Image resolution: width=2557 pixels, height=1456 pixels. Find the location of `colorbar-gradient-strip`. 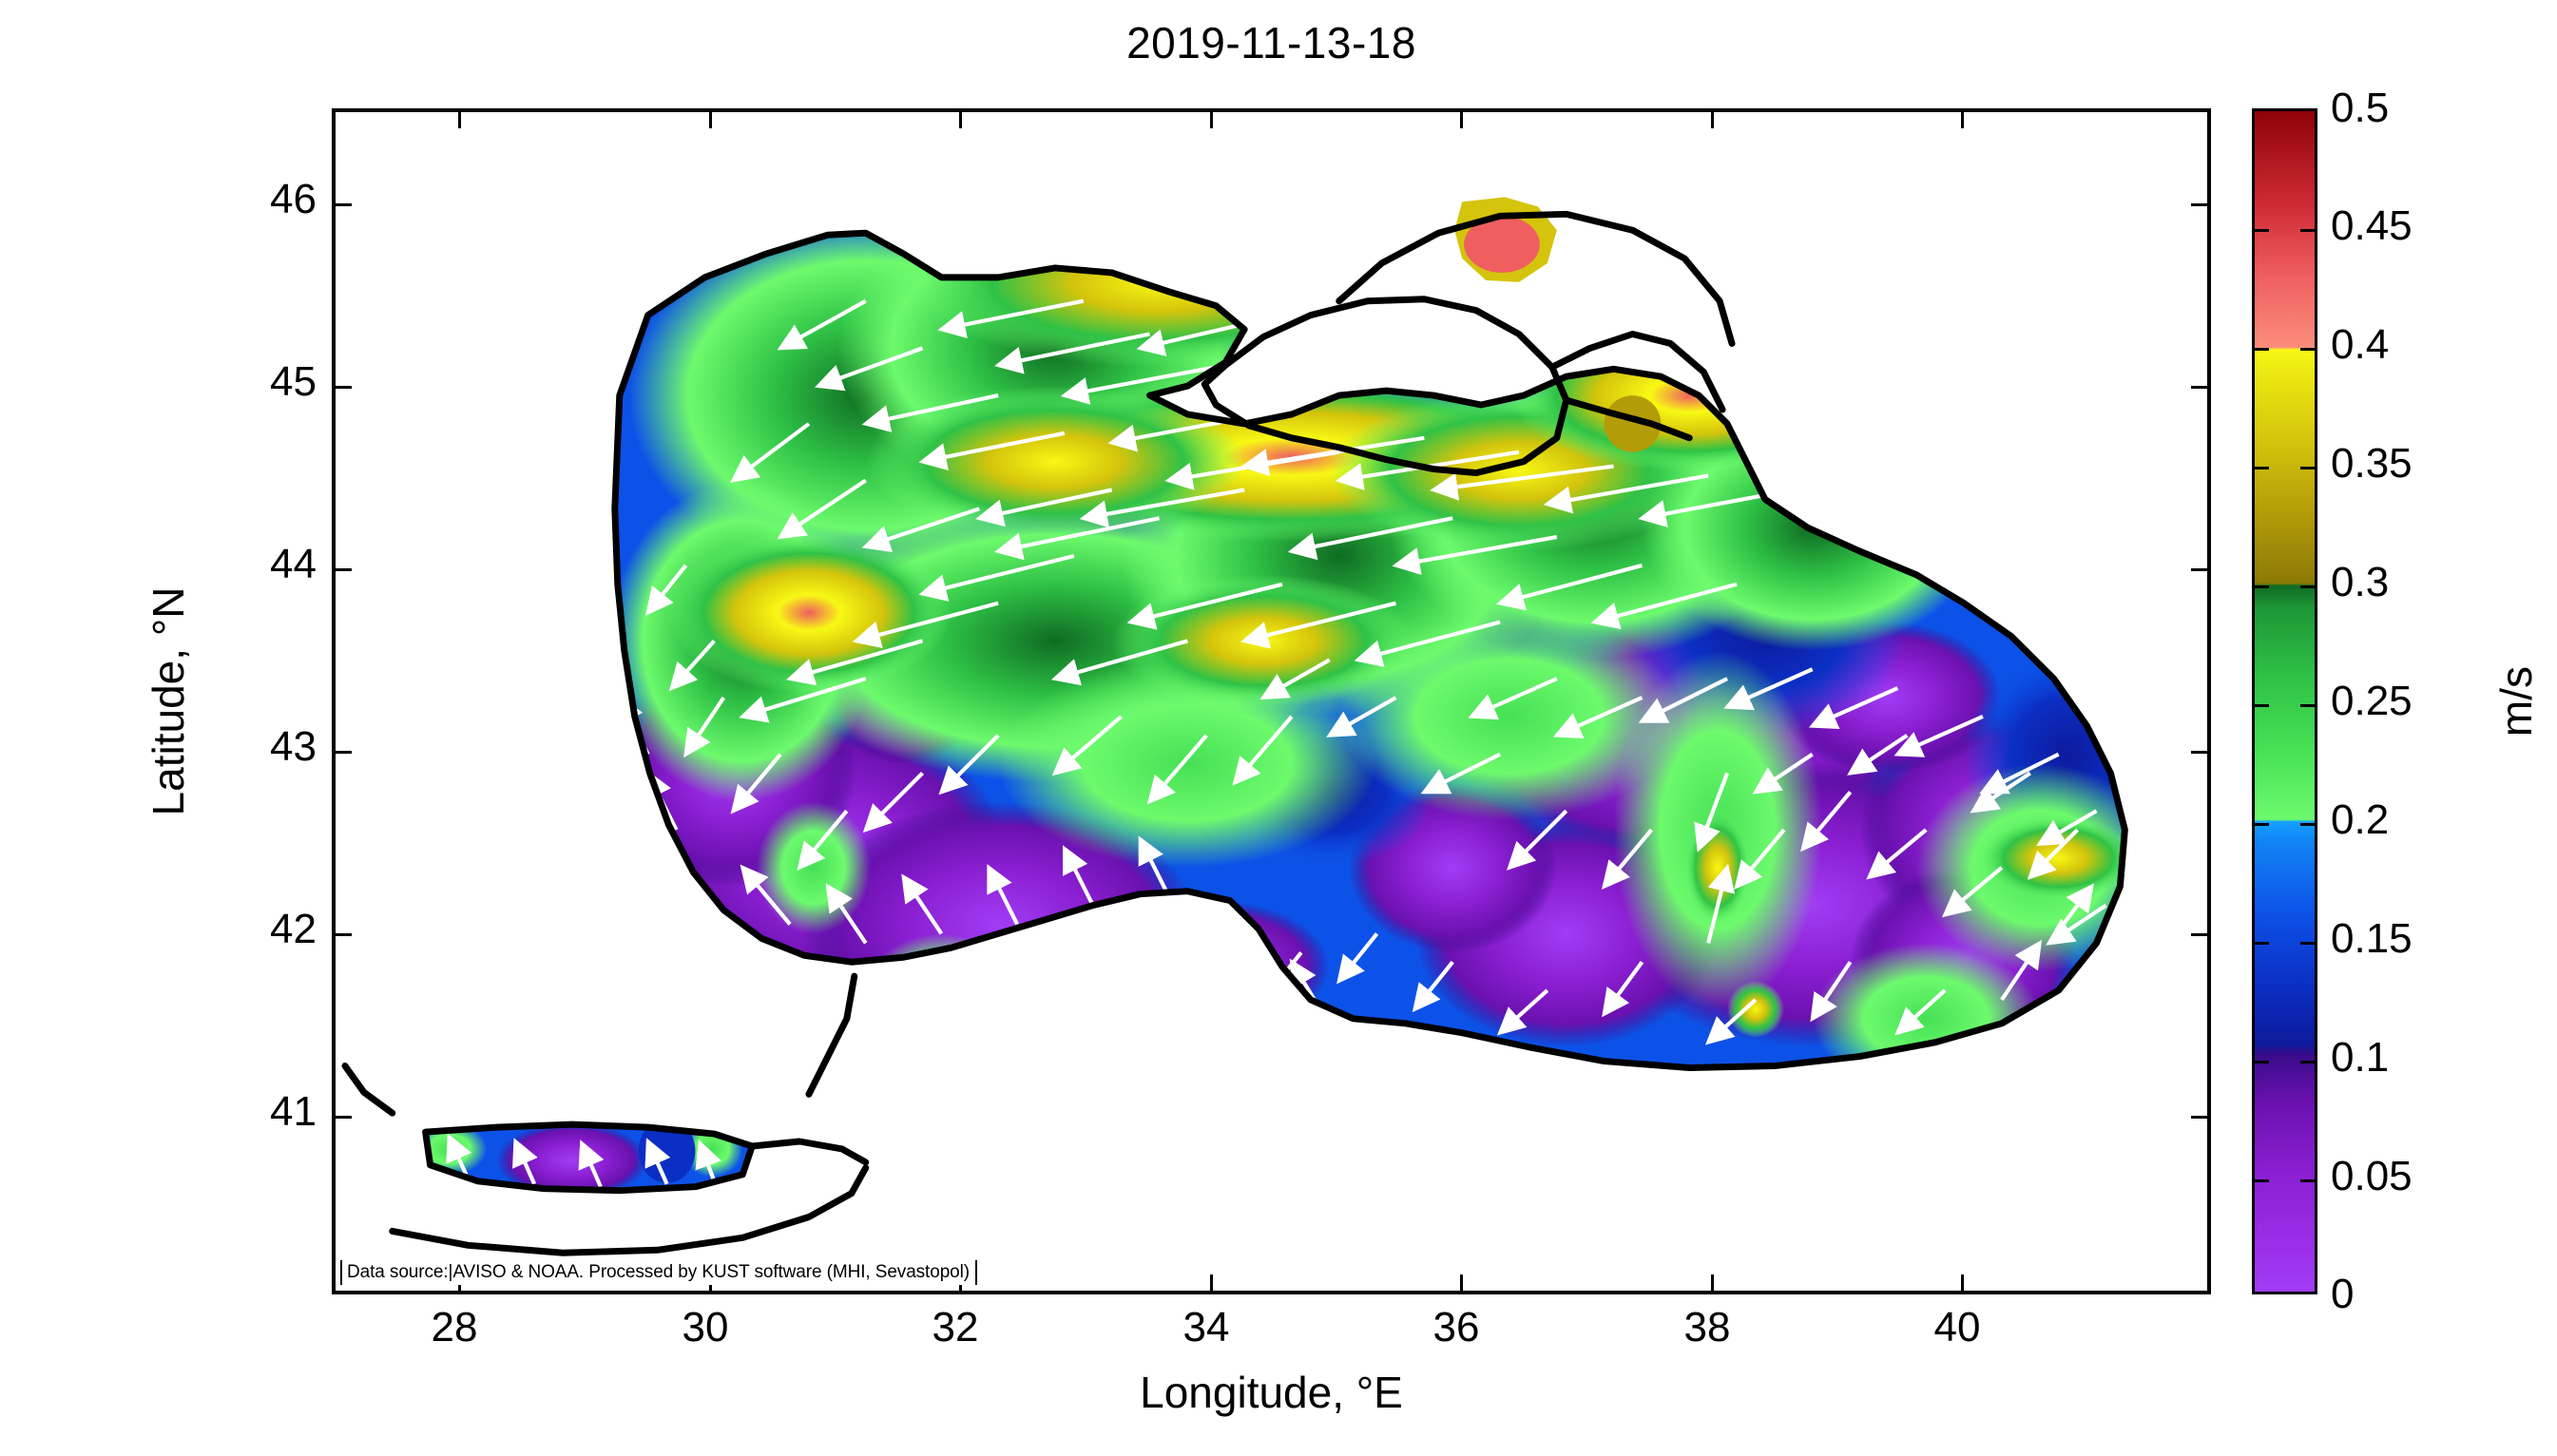

colorbar-gradient-strip is located at coordinates (2285, 701).